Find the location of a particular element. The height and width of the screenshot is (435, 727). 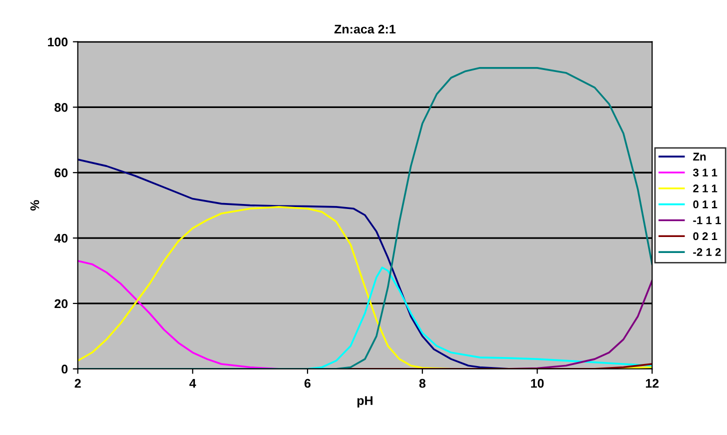

x-tick-label: 12 is located at coordinates (652, 383).